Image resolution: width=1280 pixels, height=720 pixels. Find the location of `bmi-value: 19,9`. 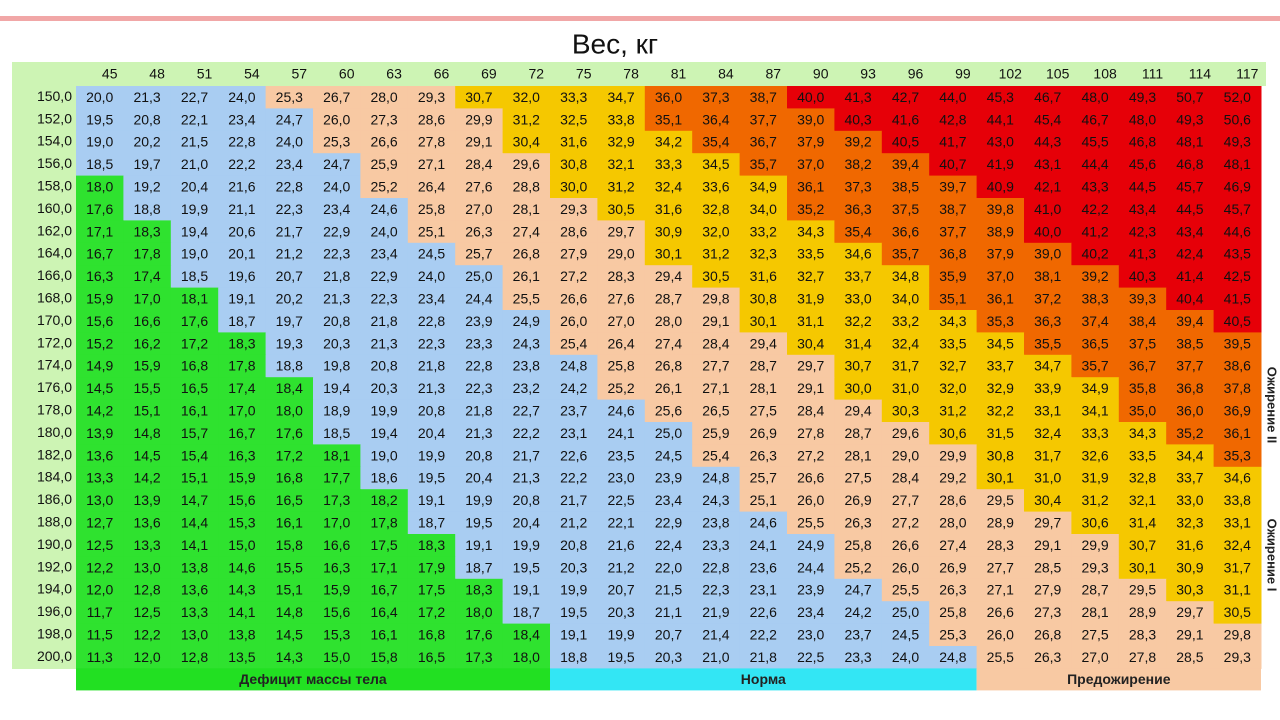

bmi-value: 19,9 is located at coordinates (526, 545).